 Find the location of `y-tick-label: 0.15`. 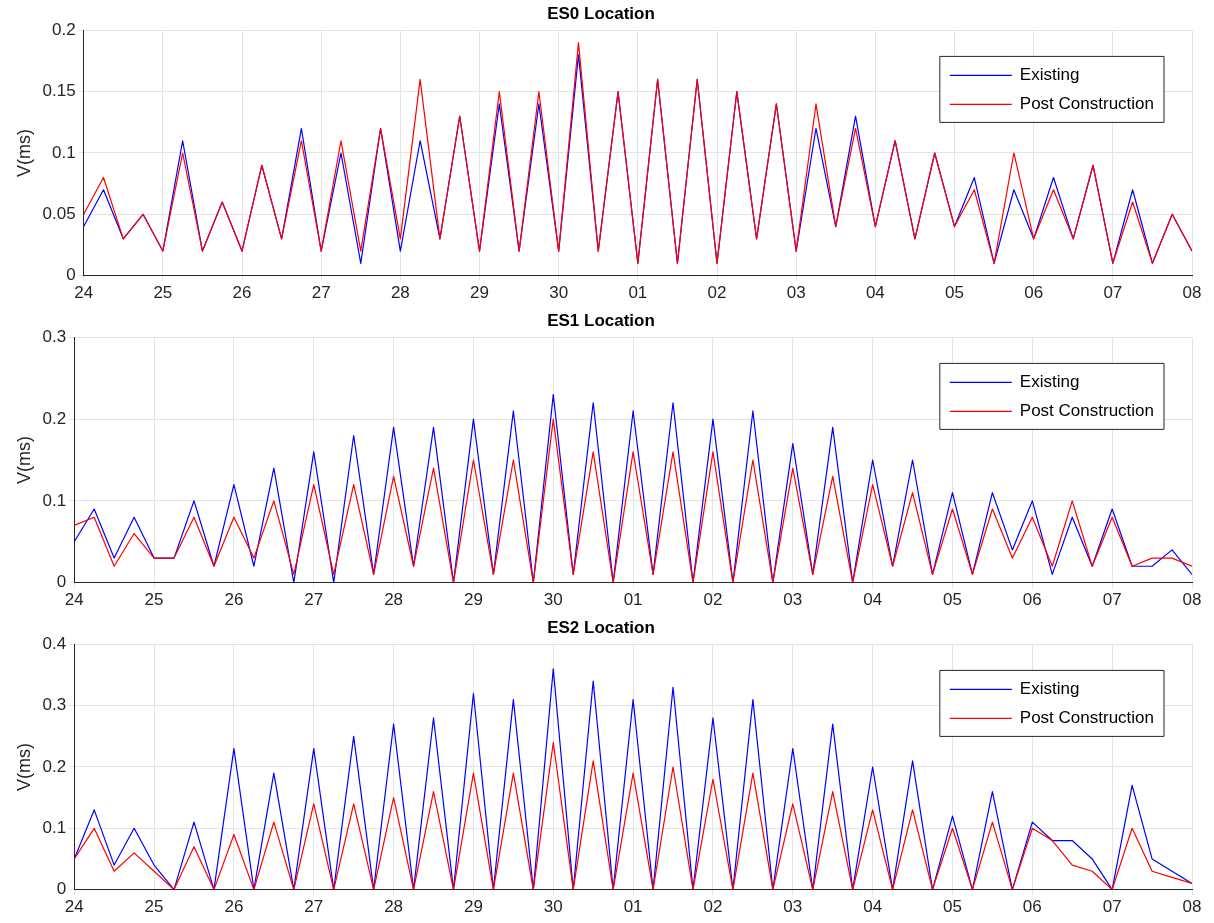

y-tick-label: 0.15 is located at coordinates (59, 91).